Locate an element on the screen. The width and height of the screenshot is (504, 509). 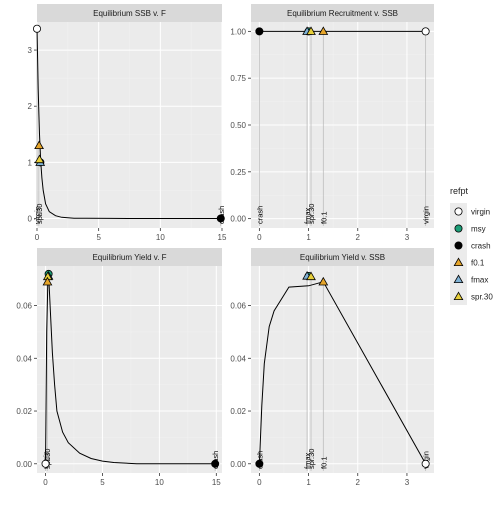
legend-label: fmax is located at coordinates (479, 280).